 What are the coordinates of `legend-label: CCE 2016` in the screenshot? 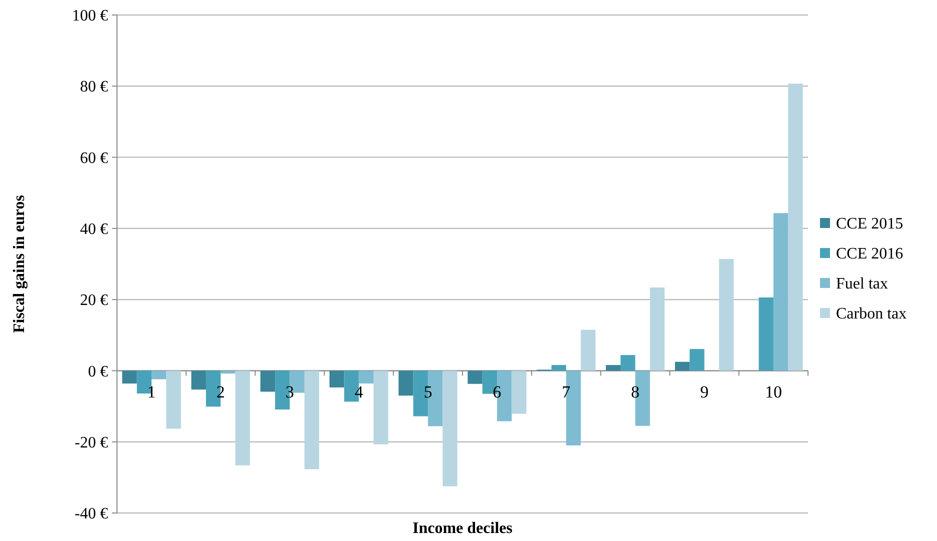 It's located at (870, 254).